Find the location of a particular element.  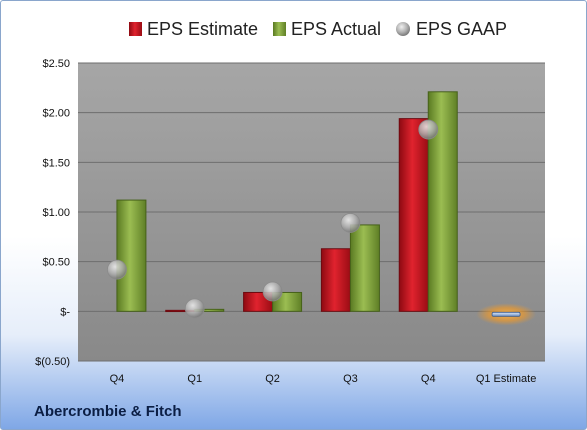

y-tick-label: $2.00 is located at coordinates (56, 114).